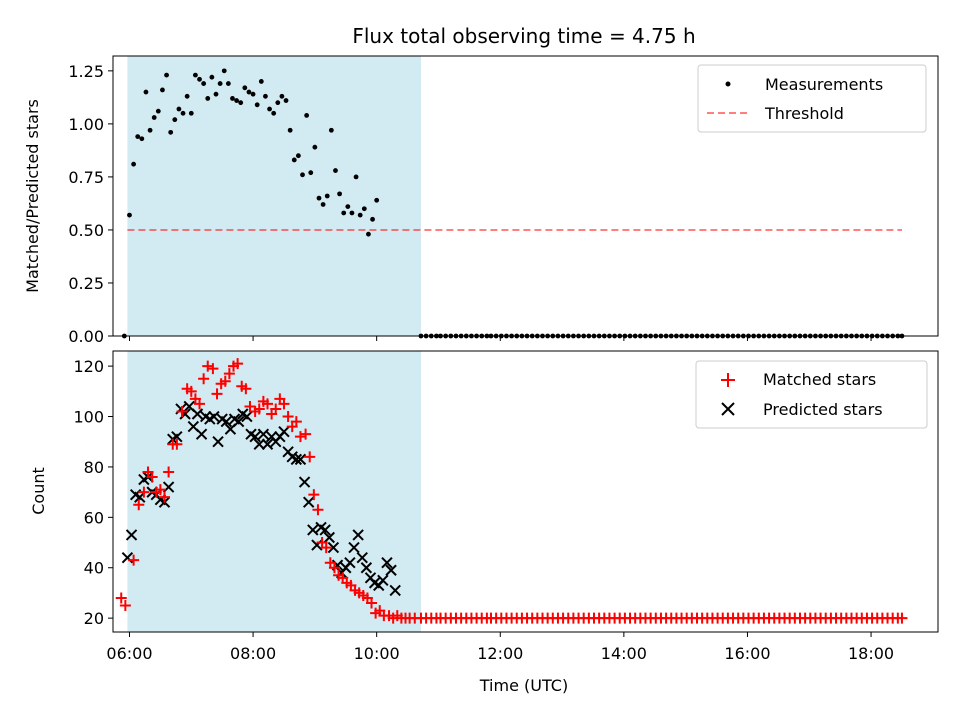 This screenshot has width=960, height=720. What do you see at coordinates (728, 84) in the screenshot?
I see `legend-measurements-marker` at bounding box center [728, 84].